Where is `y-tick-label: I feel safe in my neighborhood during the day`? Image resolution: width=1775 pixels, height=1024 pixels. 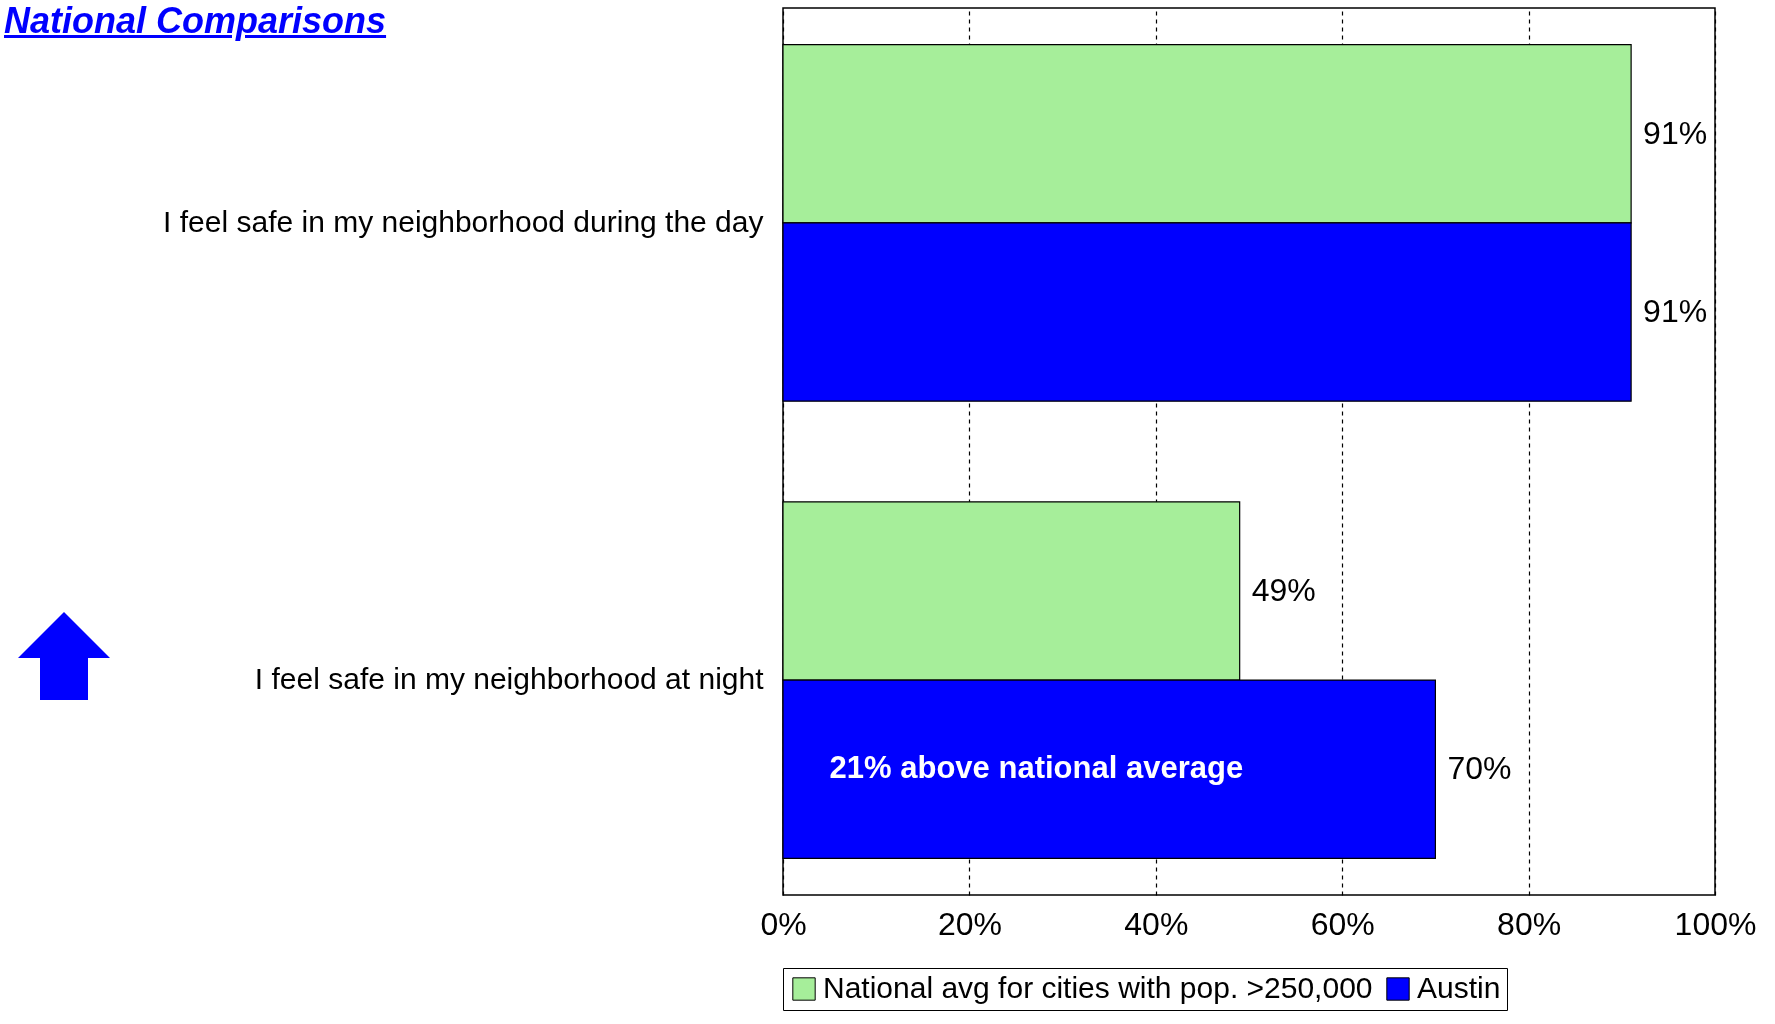
y-tick-label: I feel safe in my neighborhood during the day is located at coordinates (463, 221).